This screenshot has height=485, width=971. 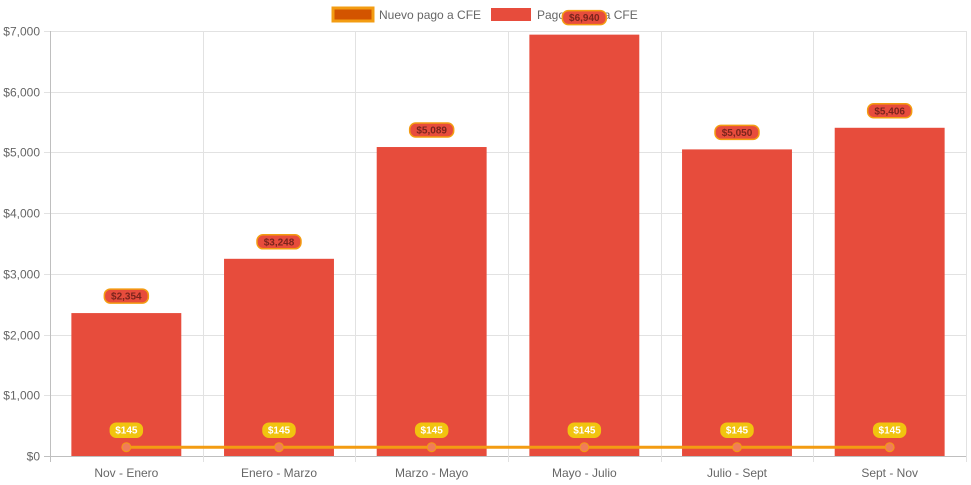 What do you see at coordinates (126, 473) in the screenshot?
I see `x-tick-label: Nov - Enero` at bounding box center [126, 473].